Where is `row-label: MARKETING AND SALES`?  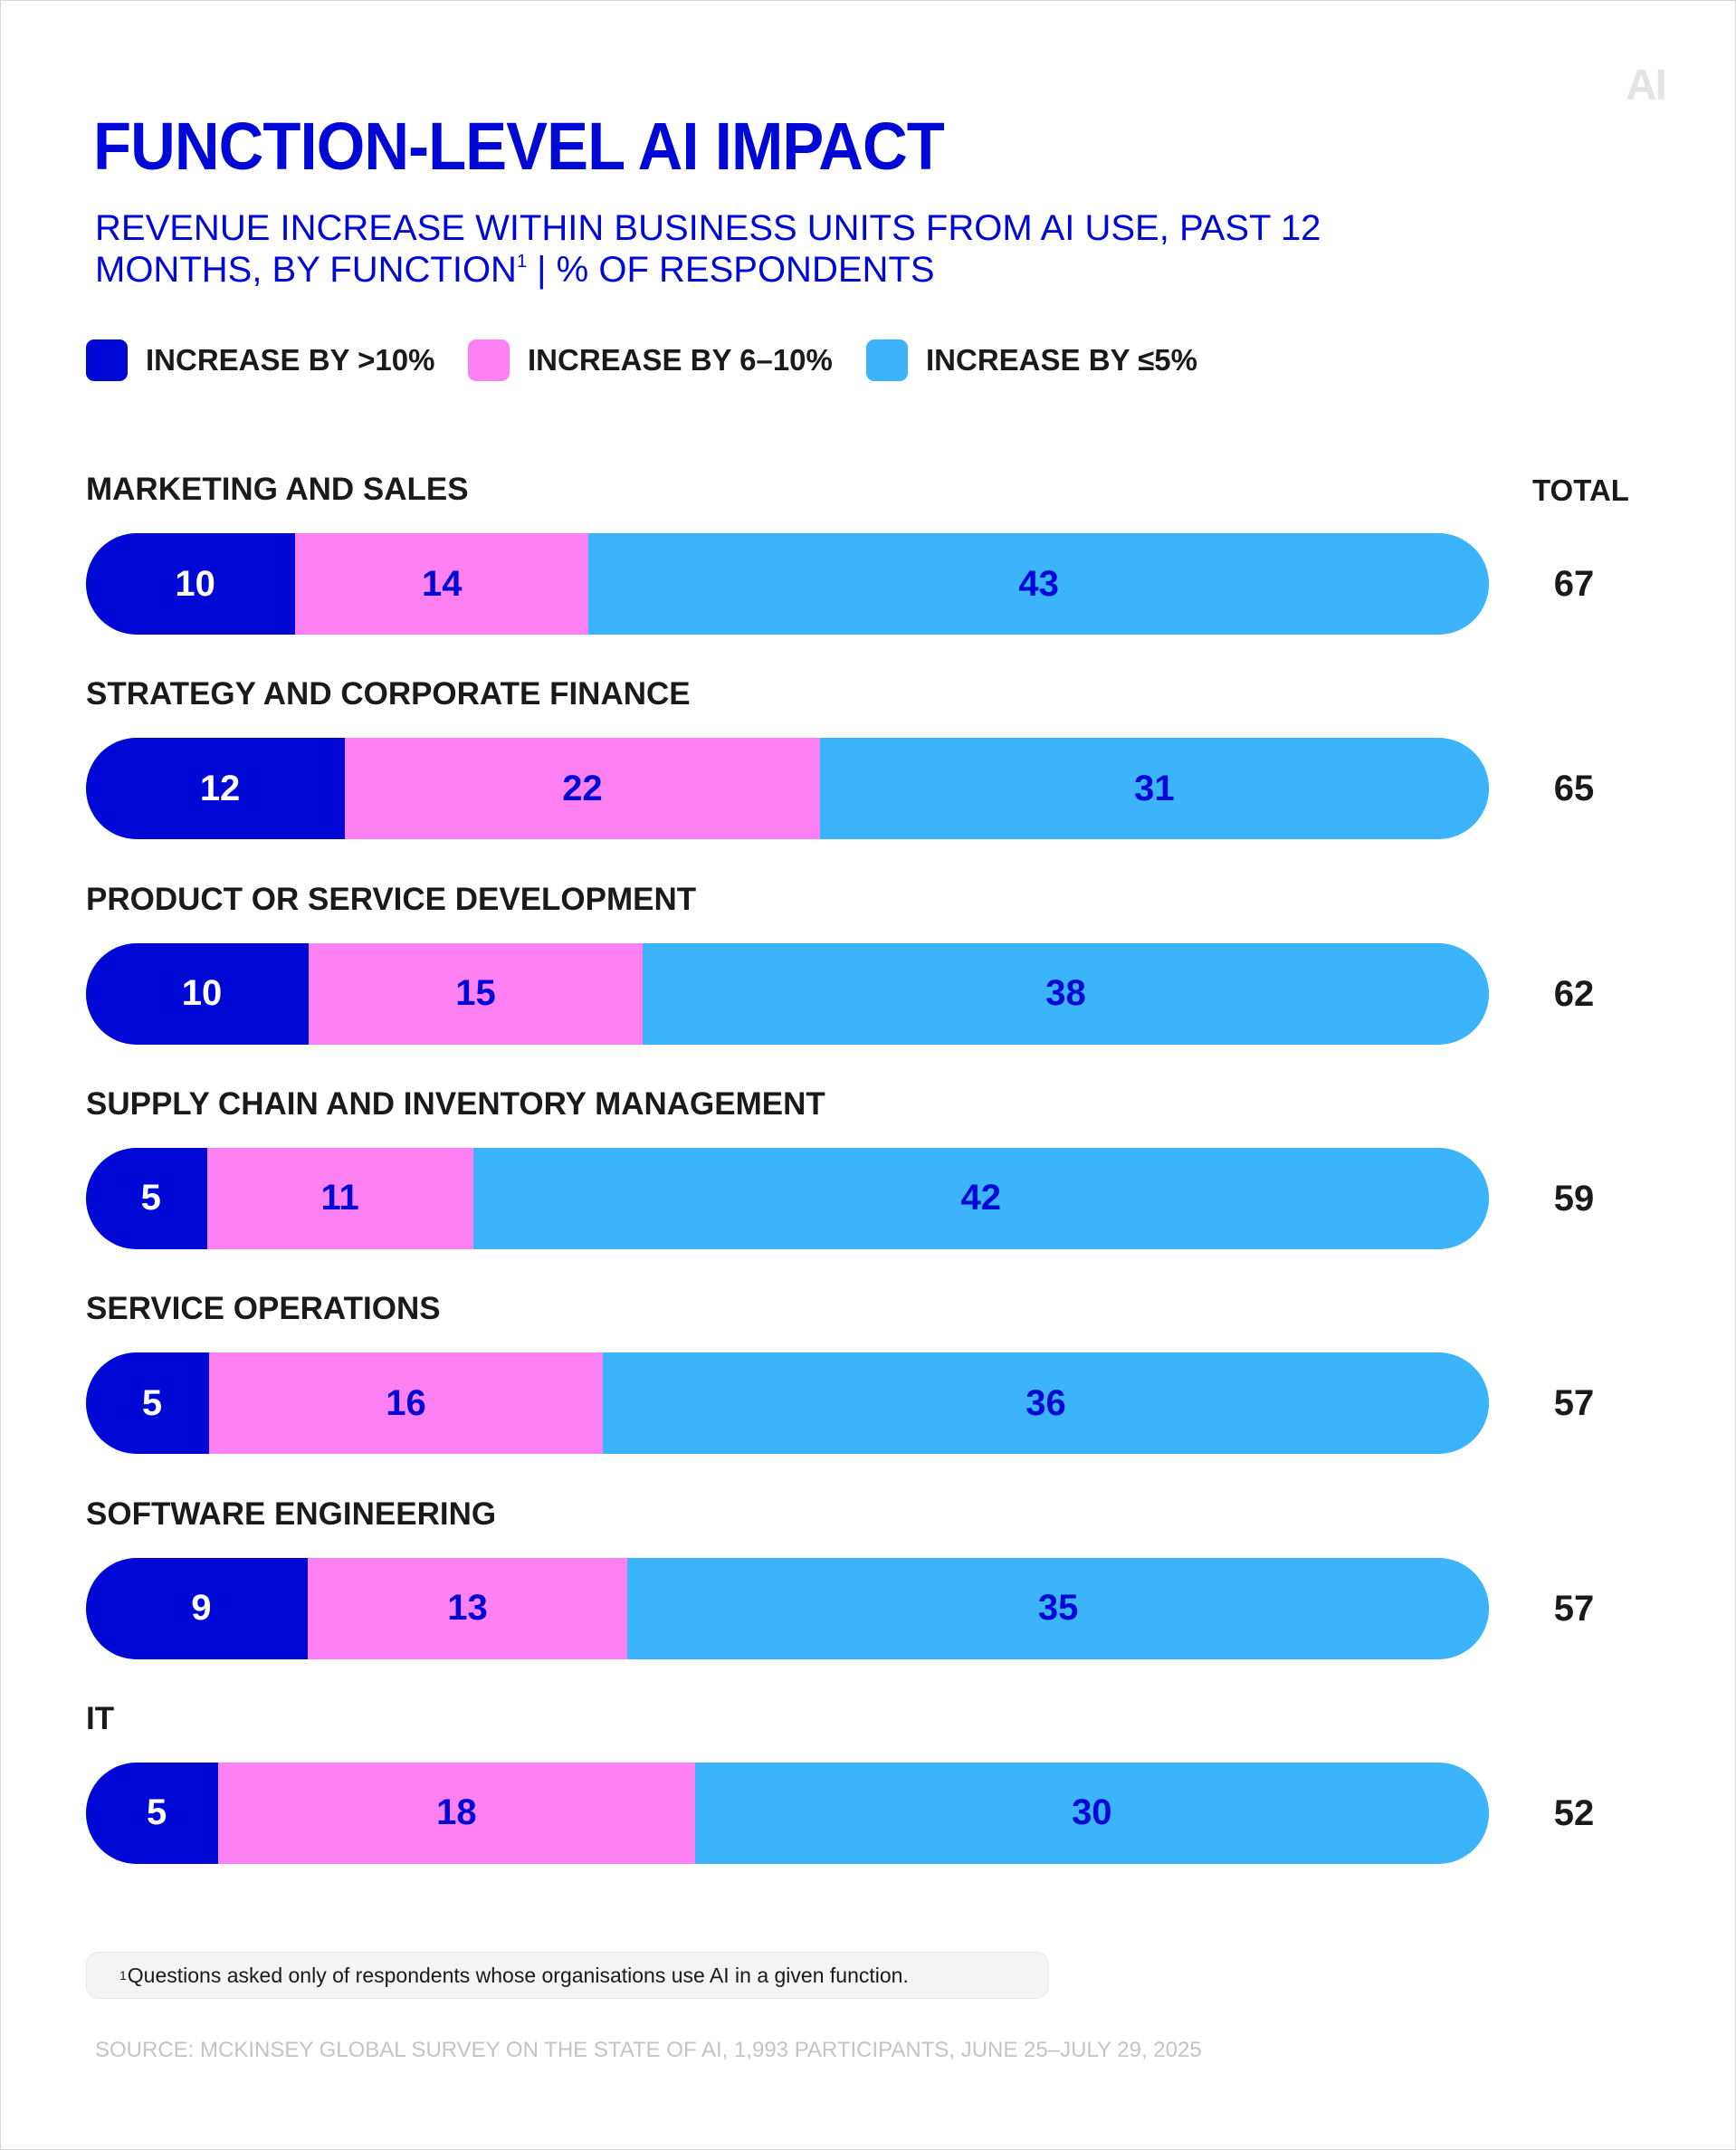
row-label: MARKETING AND SALES is located at coordinates (277, 489).